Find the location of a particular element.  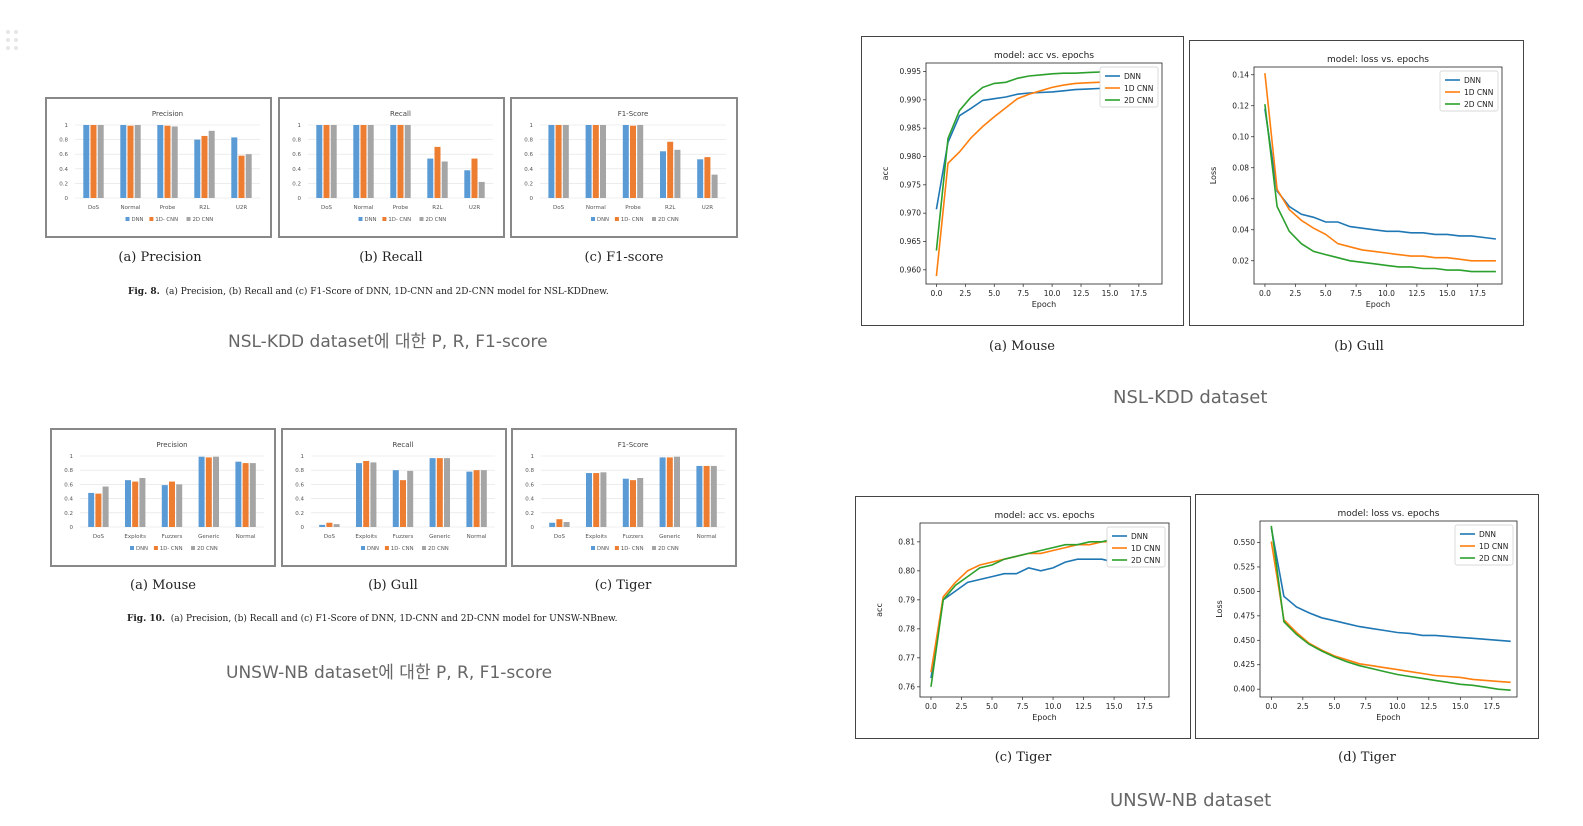

x-tick-label: Normal is located at coordinates (364, 208).